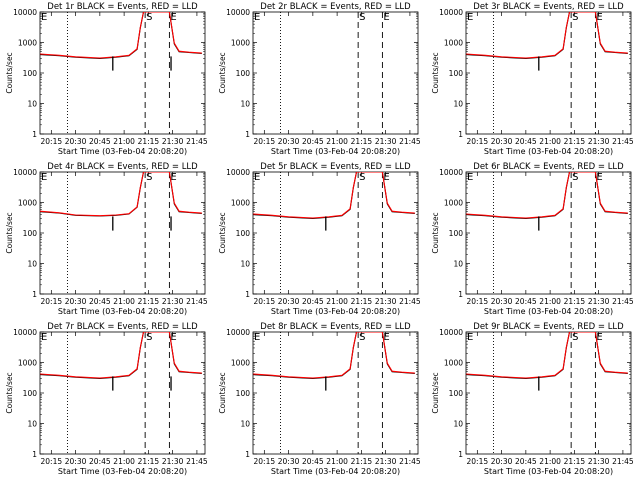  What do you see at coordinates (335, 167) in the screenshot?
I see `chart-title: Det 5r BLACK = Events, RED = LLD` at bounding box center [335, 167].